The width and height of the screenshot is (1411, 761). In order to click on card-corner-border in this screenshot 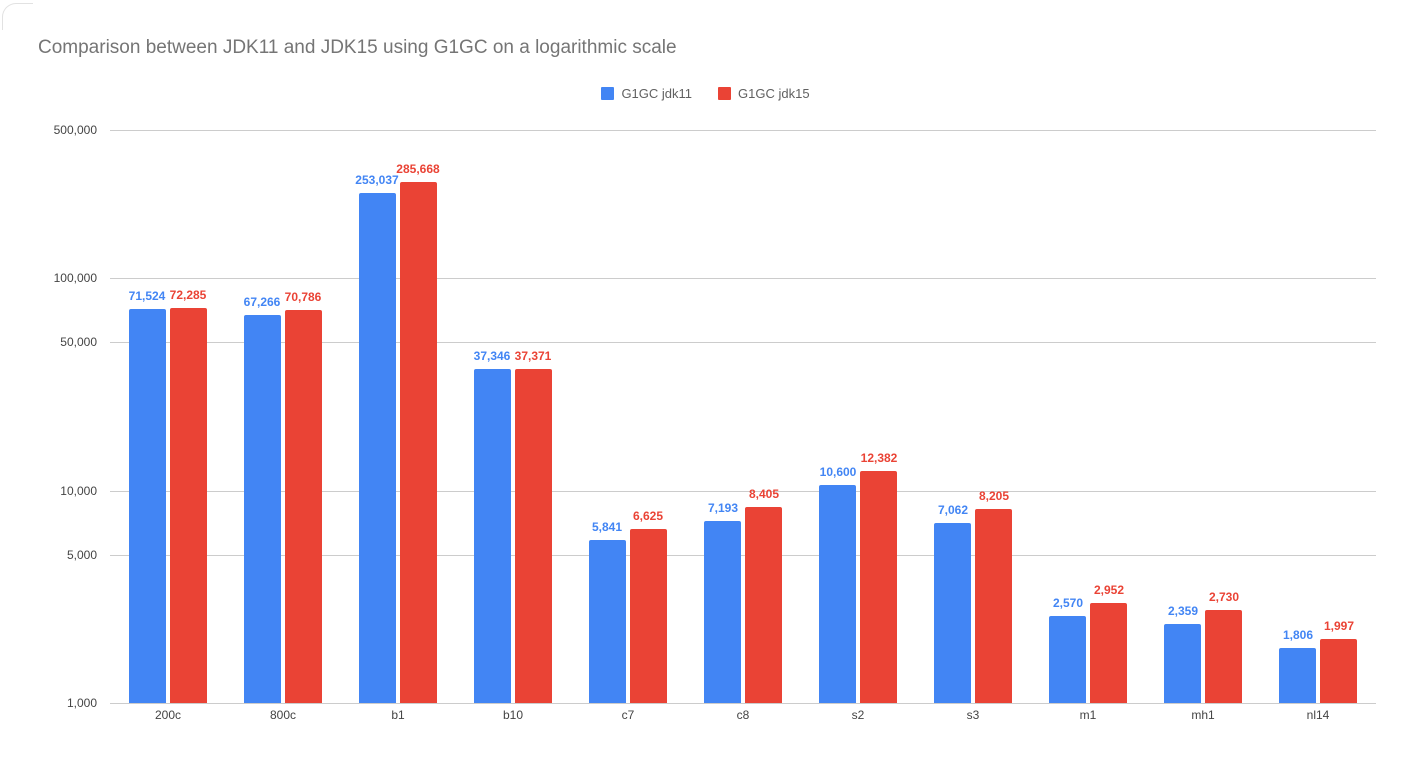, I will do `click(17, 16)`.